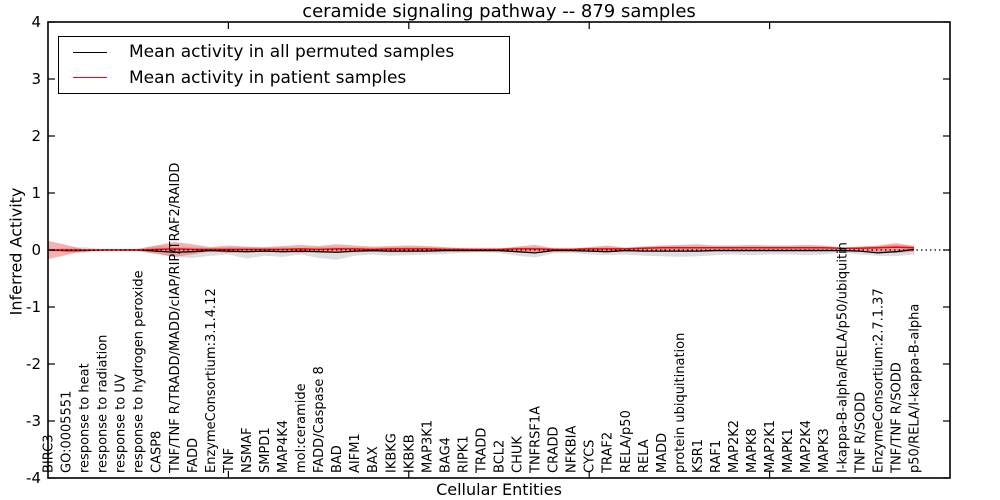 The height and width of the screenshot is (500, 1000). What do you see at coordinates (572, 449) in the screenshot?
I see `entity-label: NFKBIA` at bounding box center [572, 449].